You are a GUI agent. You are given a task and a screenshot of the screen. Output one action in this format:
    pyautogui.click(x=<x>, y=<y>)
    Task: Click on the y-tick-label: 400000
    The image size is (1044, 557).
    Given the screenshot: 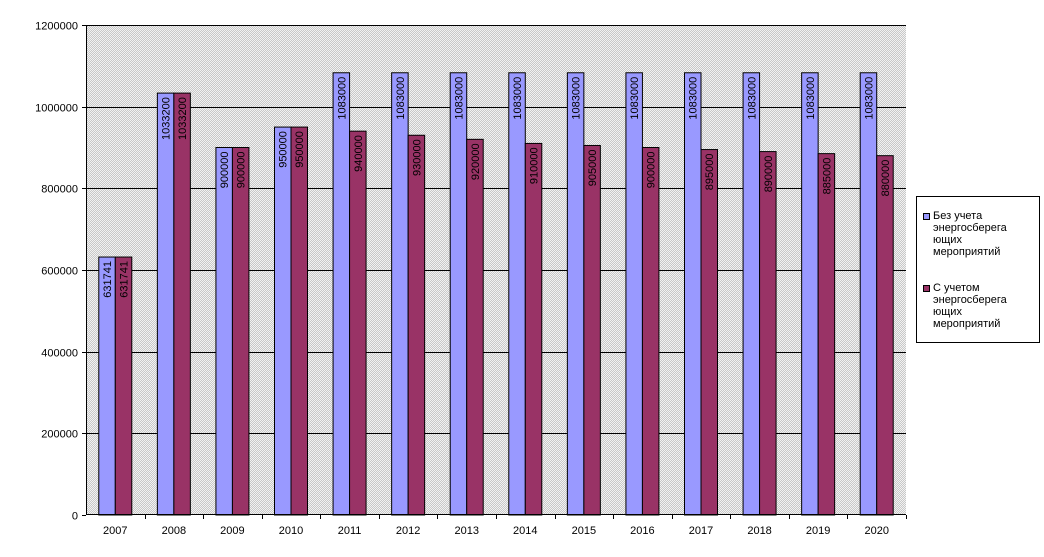 What is the action you would take?
    pyautogui.click(x=59, y=354)
    